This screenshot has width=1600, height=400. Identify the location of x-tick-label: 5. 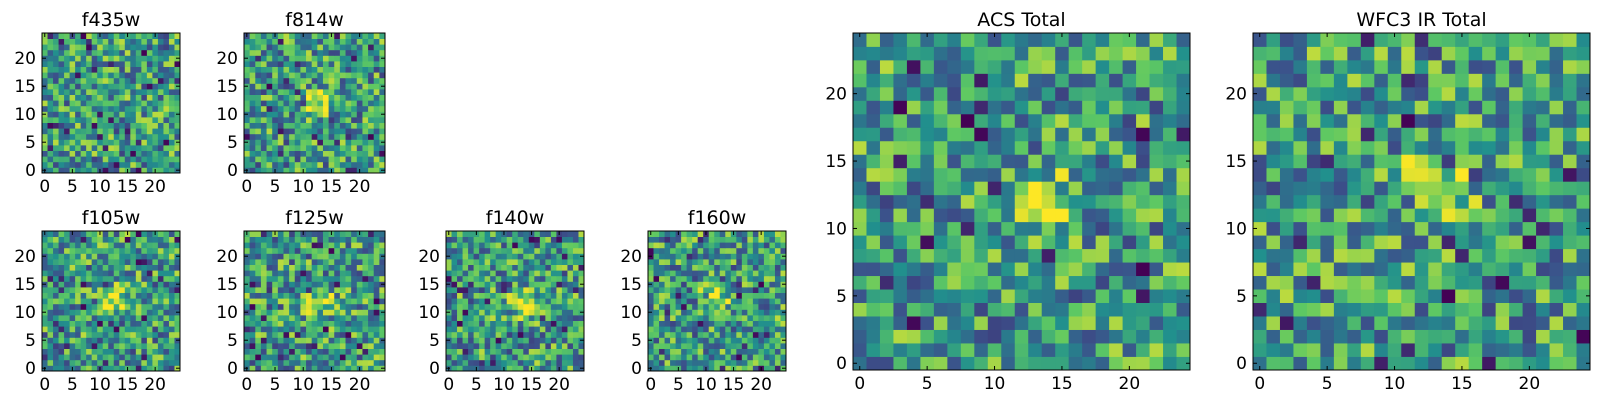
(275, 187).